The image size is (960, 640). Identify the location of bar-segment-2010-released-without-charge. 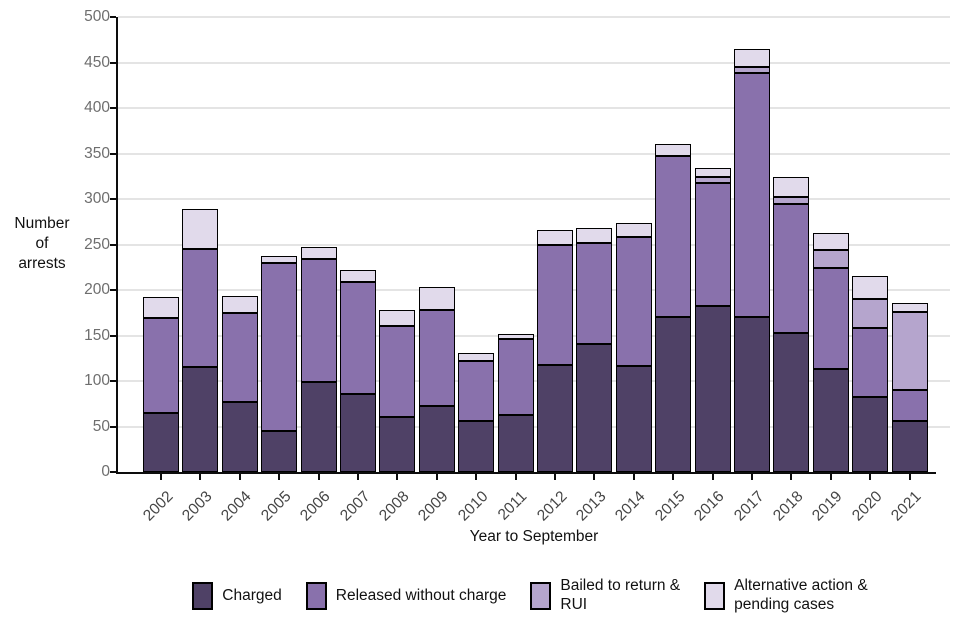
(476, 391).